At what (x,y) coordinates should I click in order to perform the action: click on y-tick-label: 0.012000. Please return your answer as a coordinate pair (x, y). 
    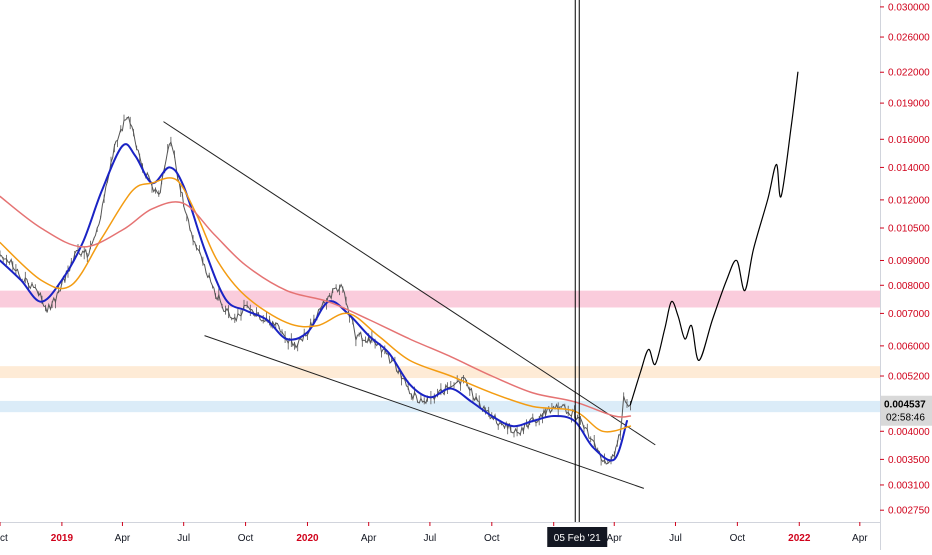
    Looking at the image, I should click on (909, 200).